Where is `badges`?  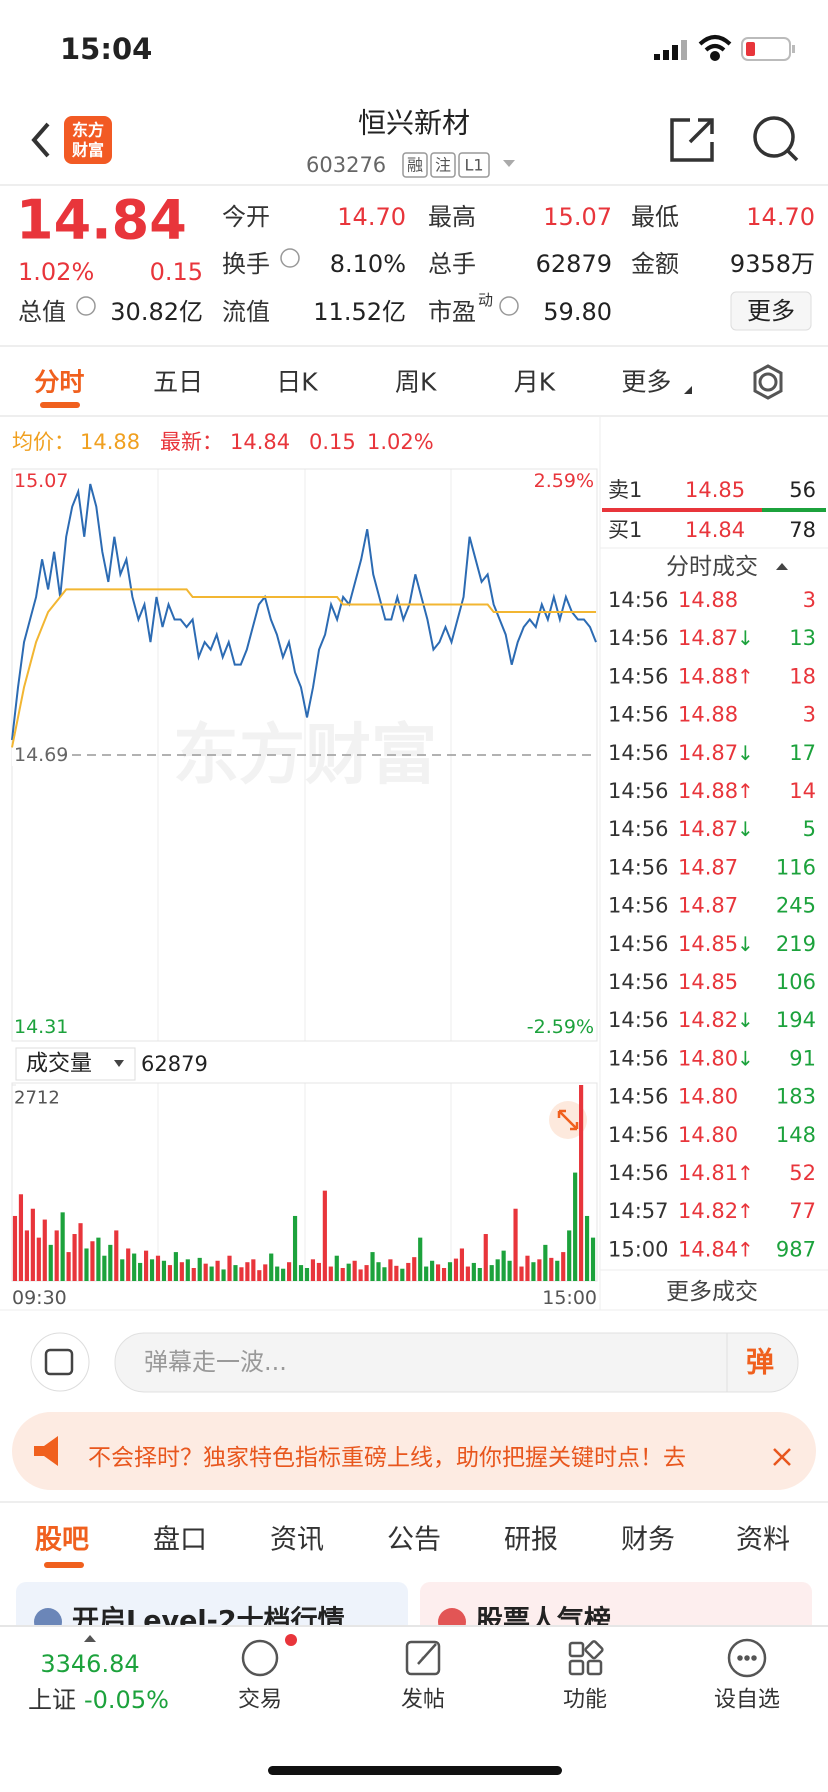 badges is located at coordinates (443, 165).